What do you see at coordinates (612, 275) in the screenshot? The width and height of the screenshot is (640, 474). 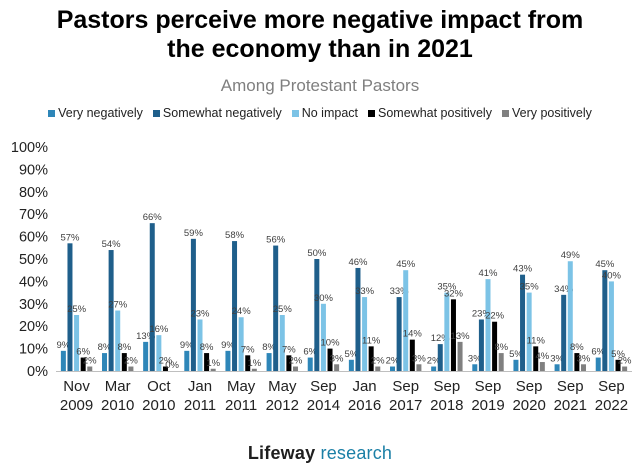 I see `data-label: 40%` at bounding box center [612, 275].